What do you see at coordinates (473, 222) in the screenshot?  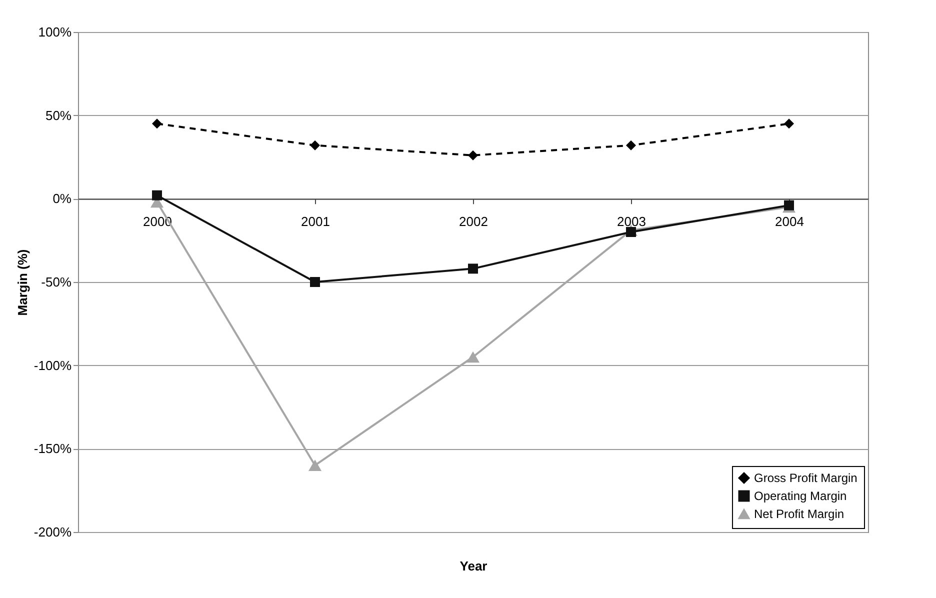 I see `x-tick-label: 2002` at bounding box center [473, 222].